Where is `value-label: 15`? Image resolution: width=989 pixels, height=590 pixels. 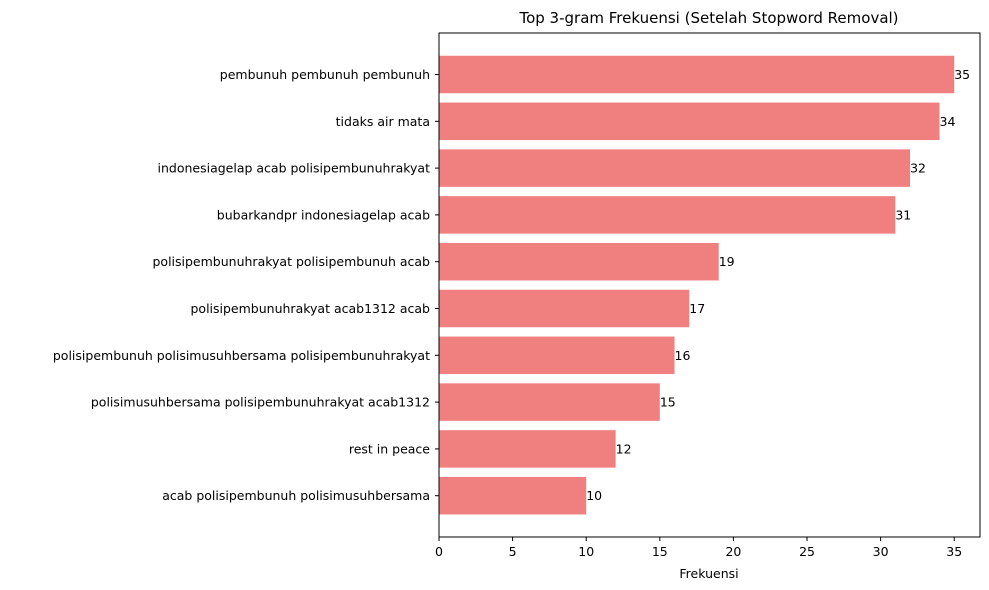
value-label: 15 is located at coordinates (668, 402).